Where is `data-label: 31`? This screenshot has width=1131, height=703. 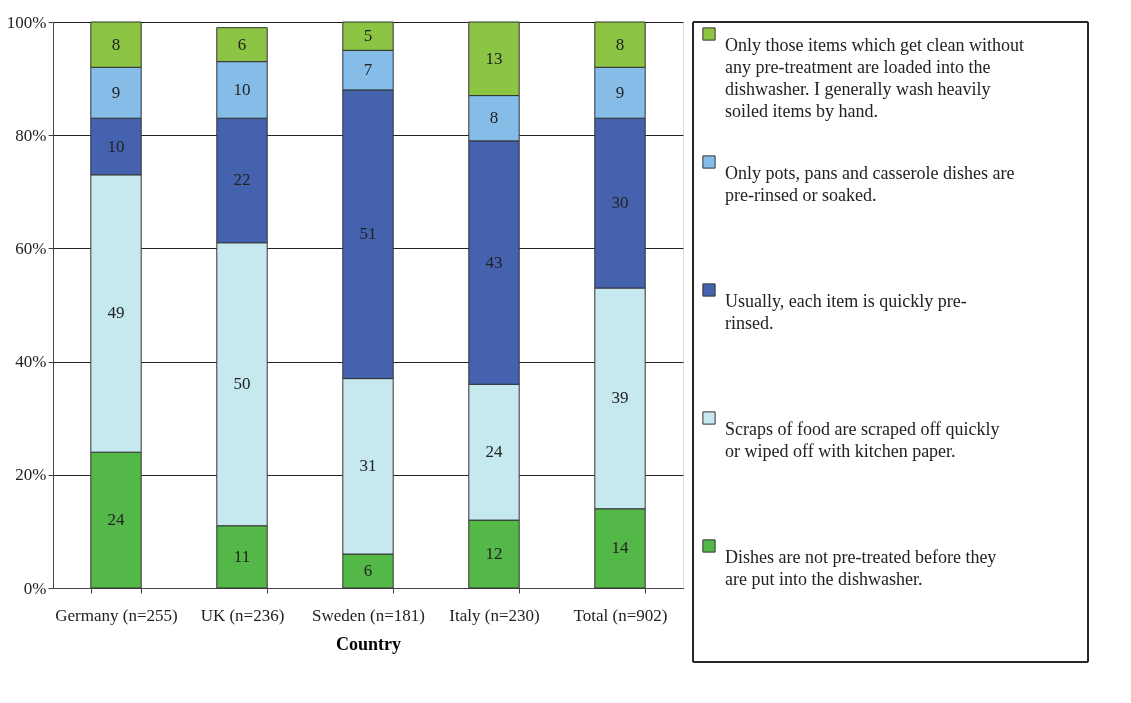
data-label: 31 is located at coordinates (368, 466).